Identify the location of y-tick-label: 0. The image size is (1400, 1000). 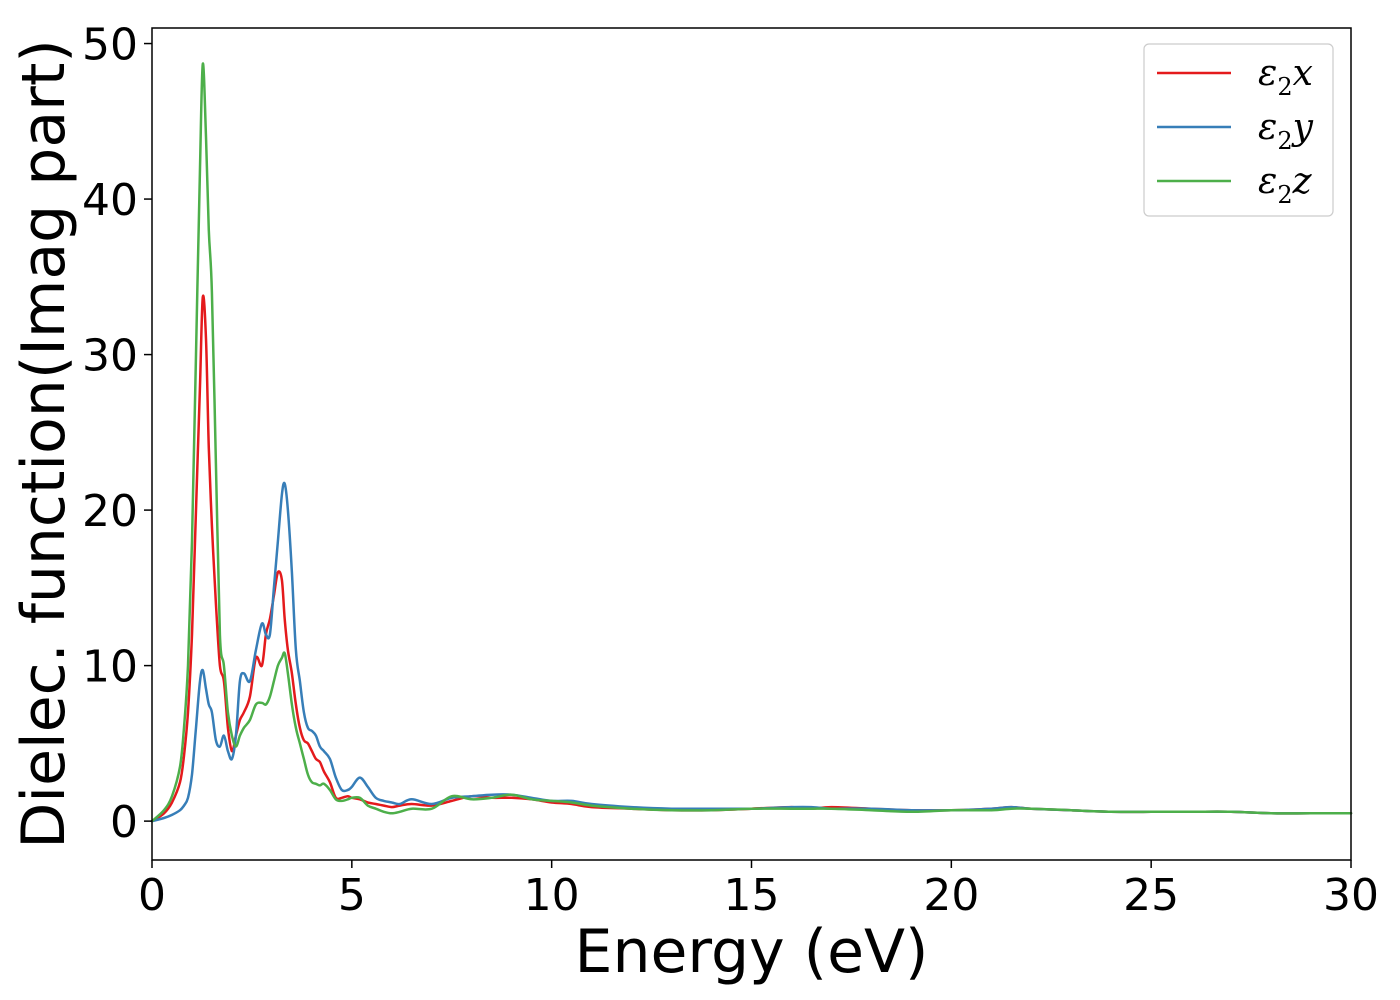
(124, 822).